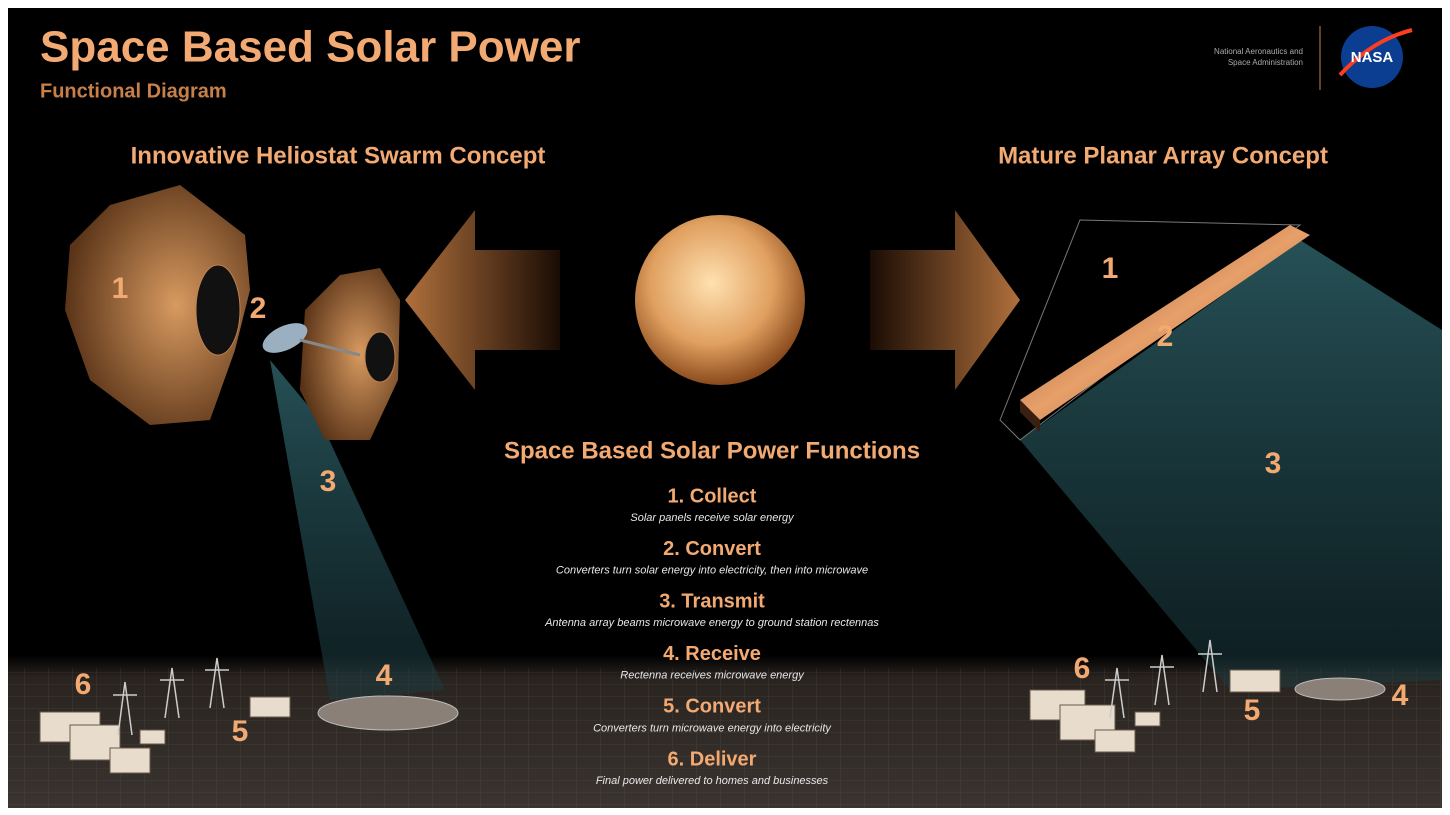  What do you see at coordinates (712, 549) in the screenshot?
I see `function-title: 2. Convert` at bounding box center [712, 549].